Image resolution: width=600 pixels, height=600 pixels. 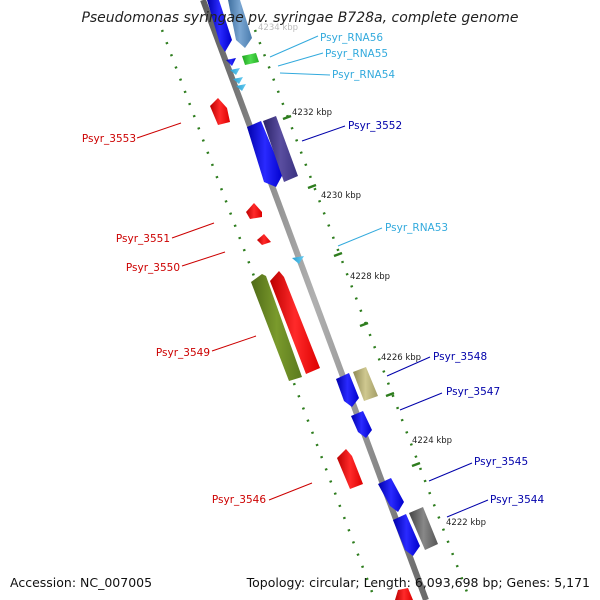 What do you see at coordinates (350, 469) in the screenshot?
I see `gene-psyr3546` at bounding box center [350, 469].